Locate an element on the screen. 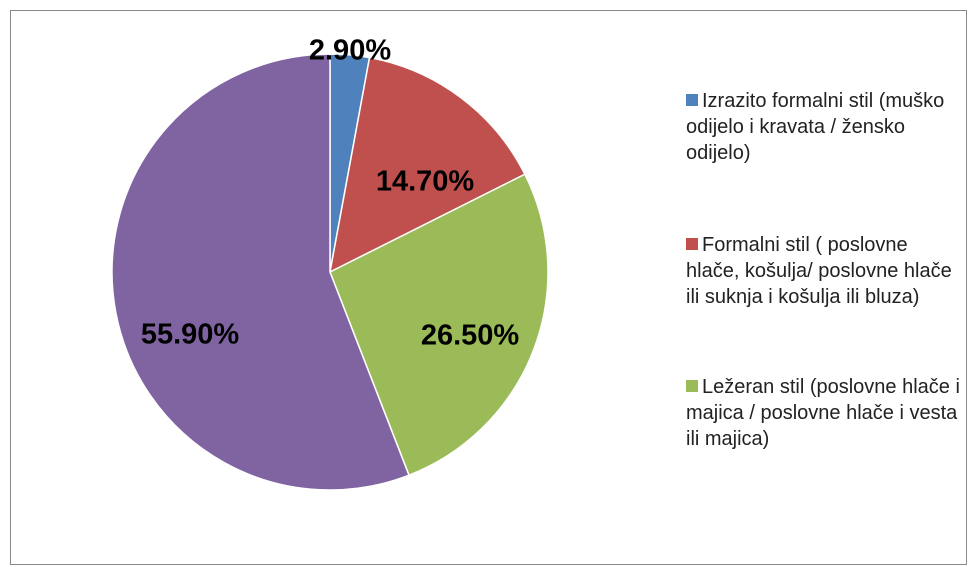 This screenshot has height=567, width=979. data-label: 2.90% is located at coordinates (350, 51).